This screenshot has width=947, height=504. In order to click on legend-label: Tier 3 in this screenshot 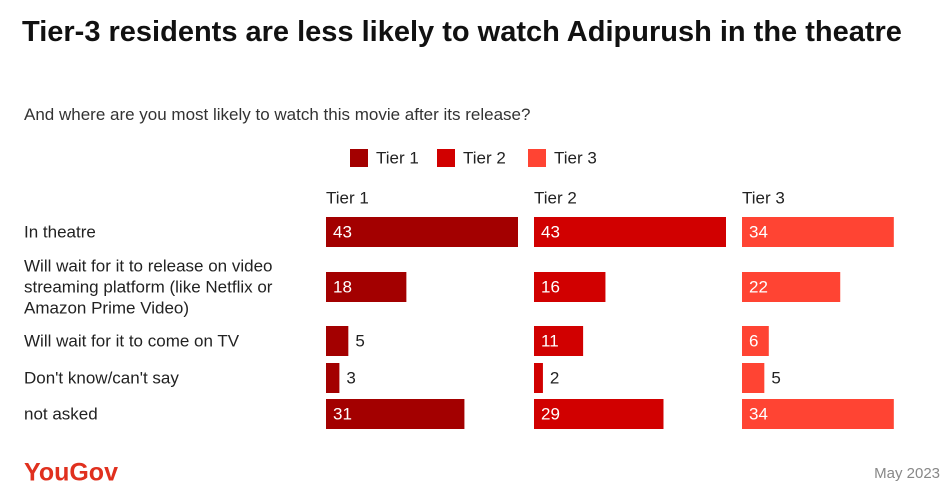, I will do `click(575, 157)`.